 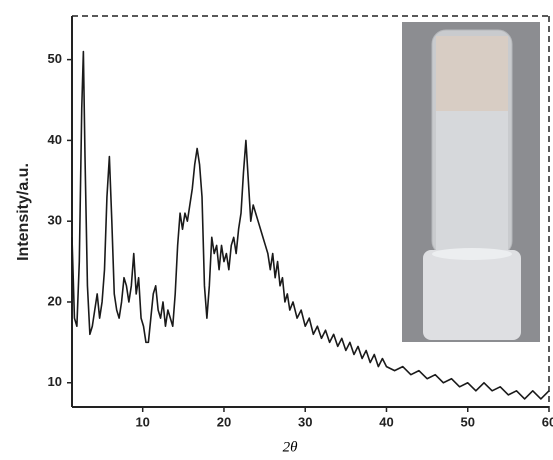 I want to click on x-tick-label: 50, so click(x=468, y=421).